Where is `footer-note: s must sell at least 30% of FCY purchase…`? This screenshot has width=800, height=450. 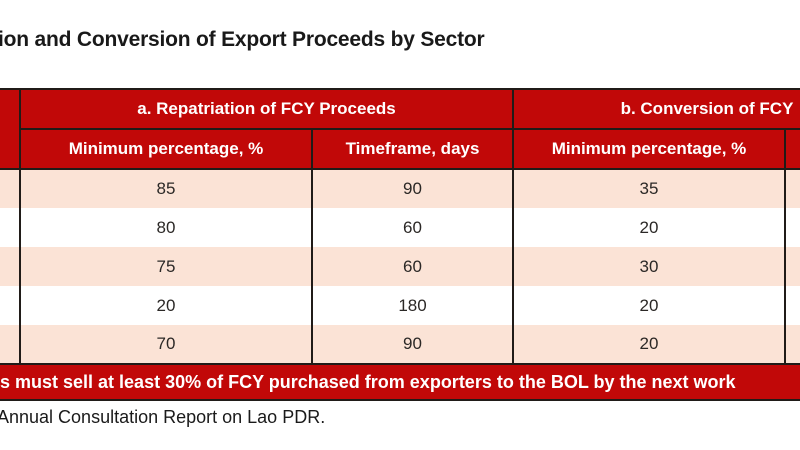
footer-note: s must sell at least 30% of FCY purchase… is located at coordinates (400, 382).